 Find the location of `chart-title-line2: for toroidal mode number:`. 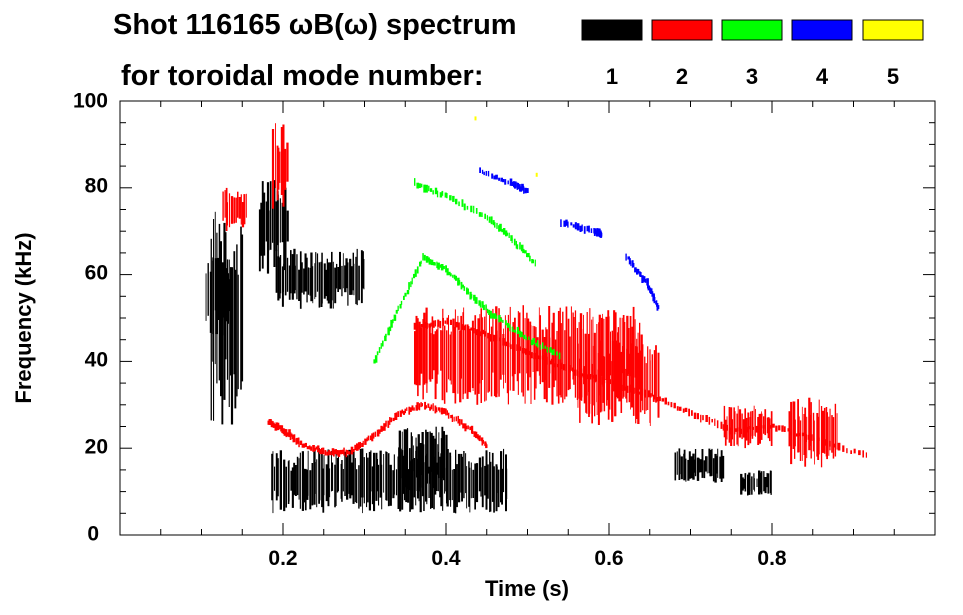

chart-title-line2: for toroidal mode number: is located at coordinates (302, 76).